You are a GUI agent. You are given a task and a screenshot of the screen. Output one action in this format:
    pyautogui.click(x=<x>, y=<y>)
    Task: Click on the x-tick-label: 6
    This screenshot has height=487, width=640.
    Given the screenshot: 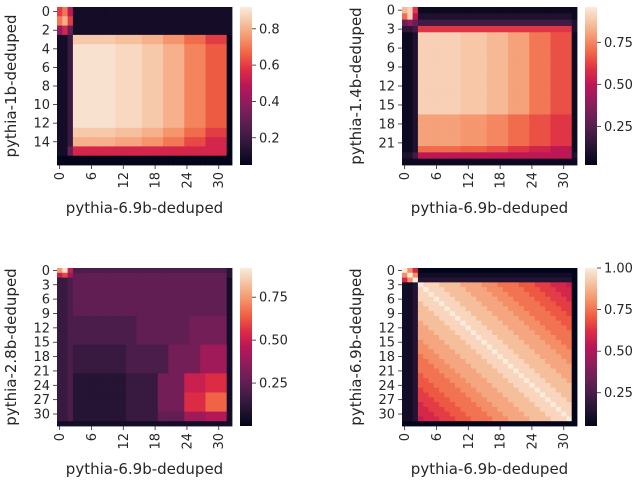 What is the action you would take?
    pyautogui.click(x=92, y=437)
    